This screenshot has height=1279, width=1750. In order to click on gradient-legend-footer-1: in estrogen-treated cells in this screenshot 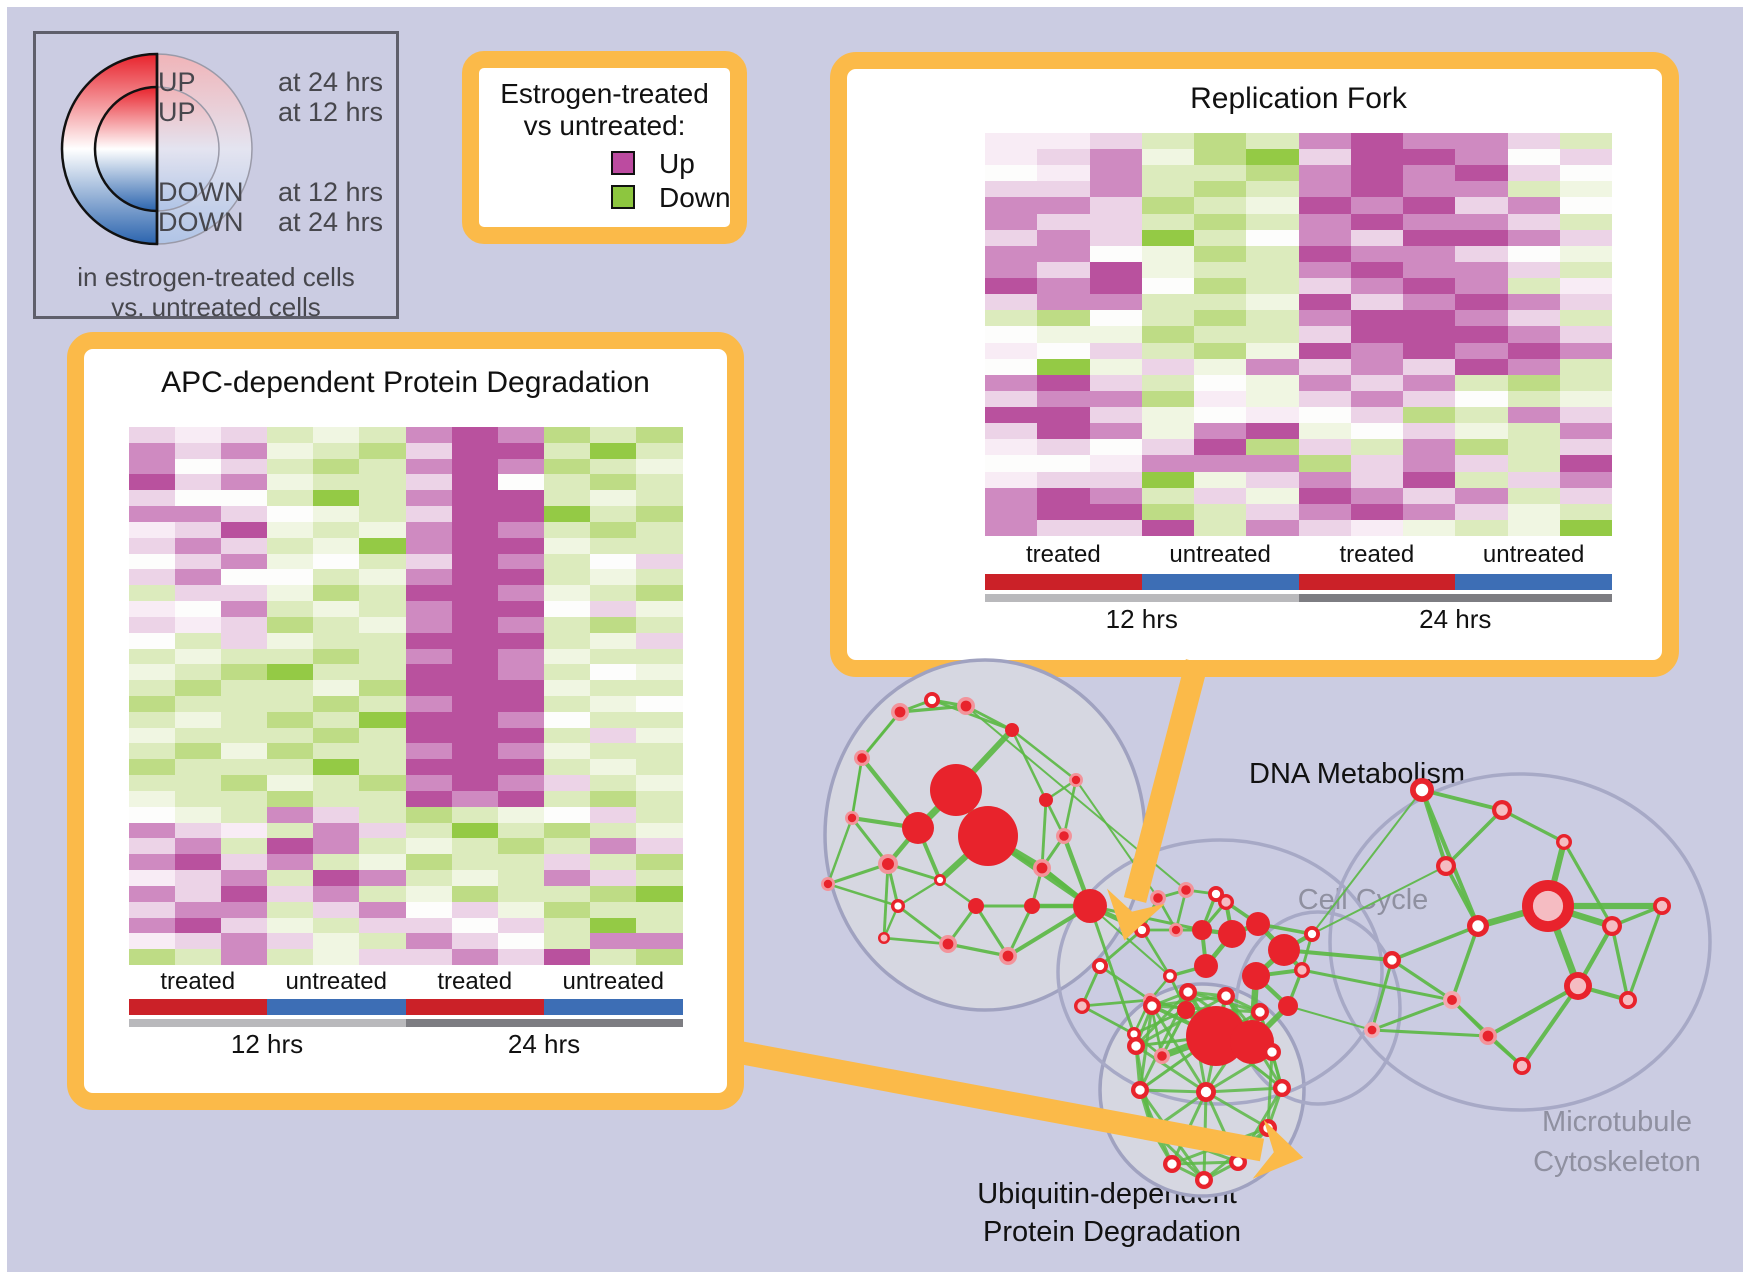, I will do `click(216, 277)`.